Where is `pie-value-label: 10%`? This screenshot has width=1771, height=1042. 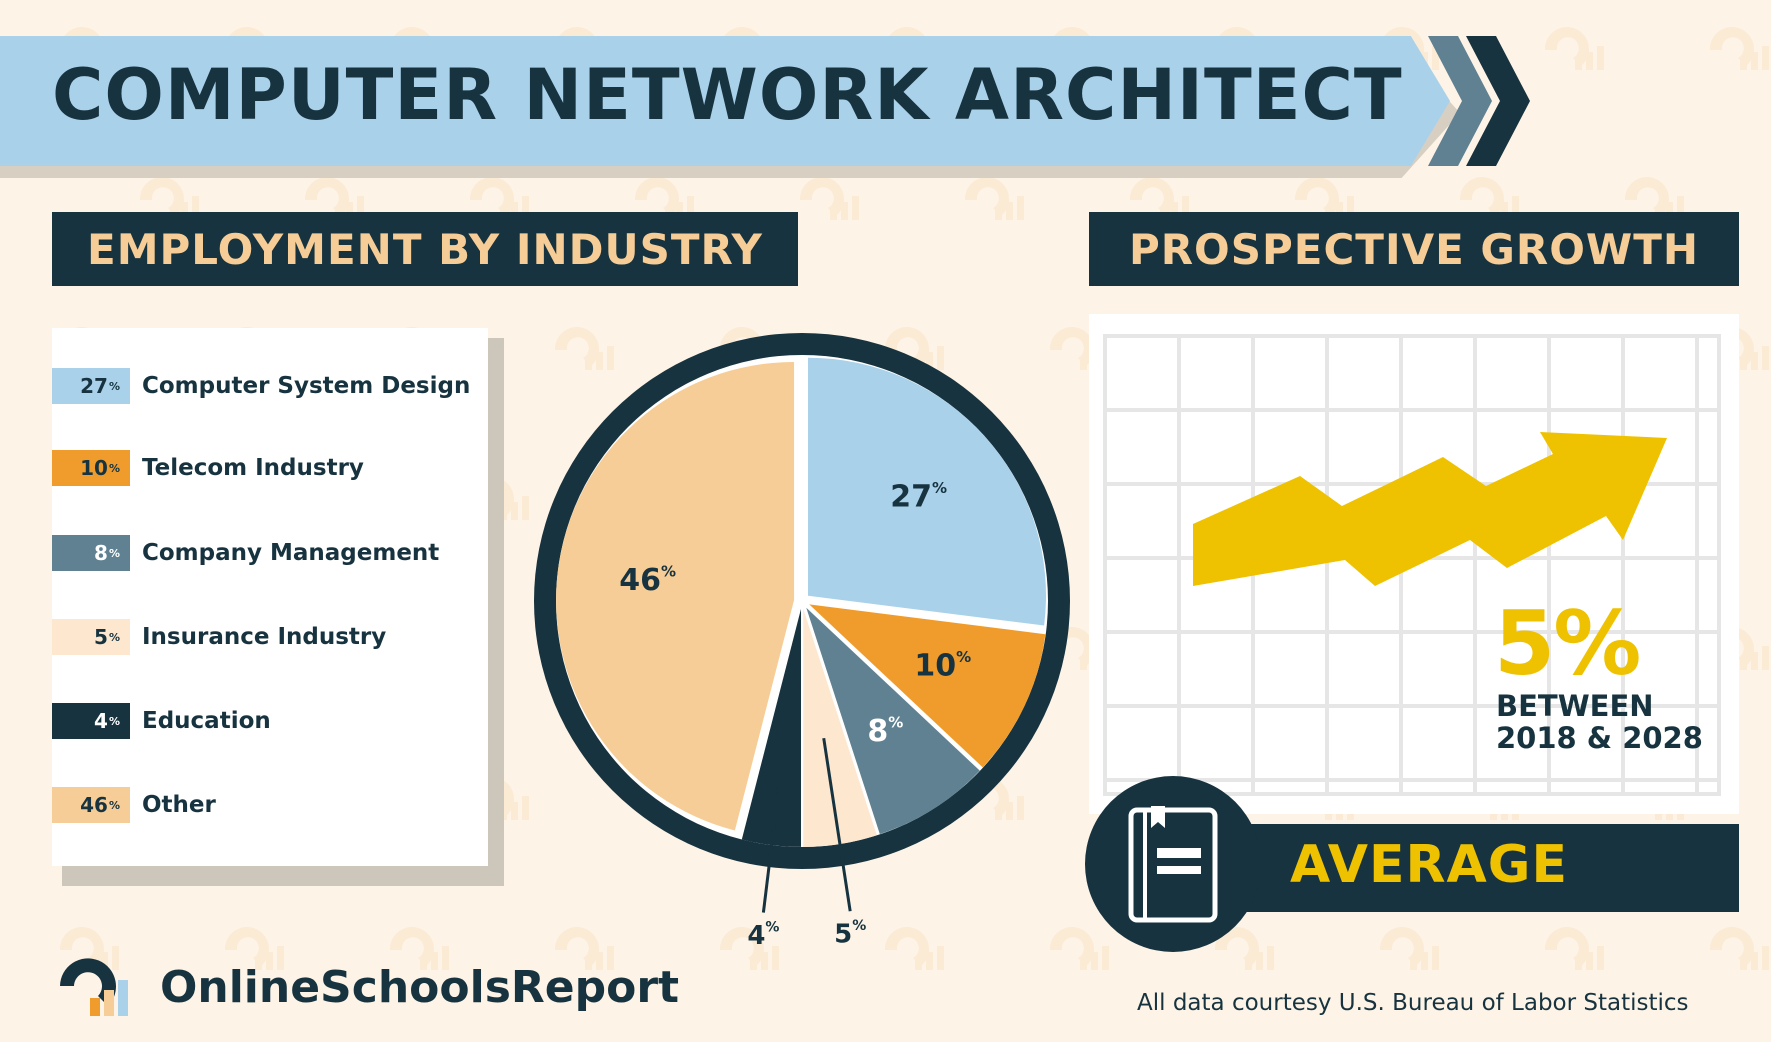 pie-value-label: 10% is located at coordinates (942, 666).